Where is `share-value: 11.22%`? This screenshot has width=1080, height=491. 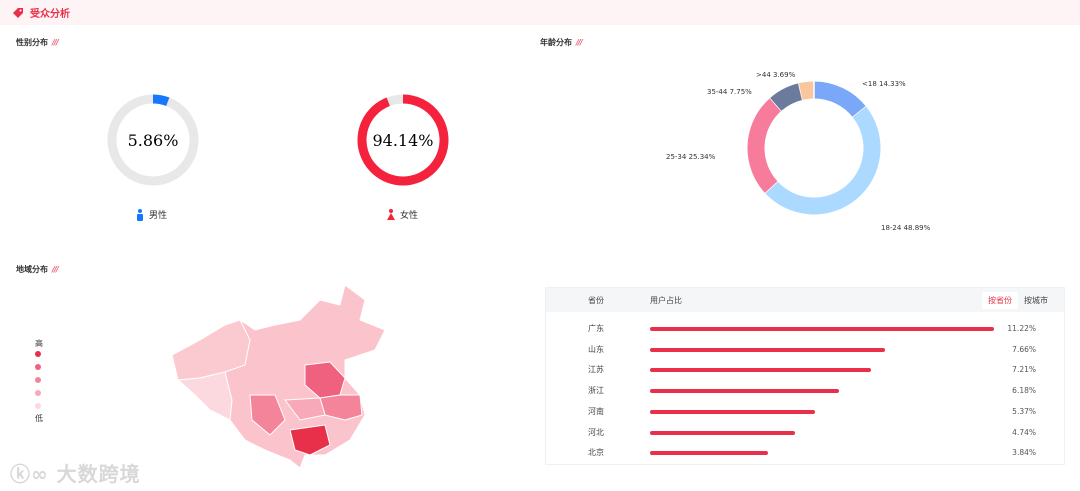
share-value: 11.22% is located at coordinates (1021, 328).